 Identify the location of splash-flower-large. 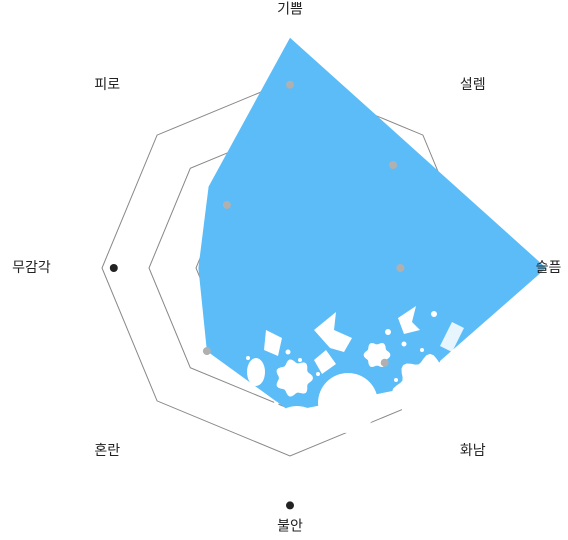
(430, 392).